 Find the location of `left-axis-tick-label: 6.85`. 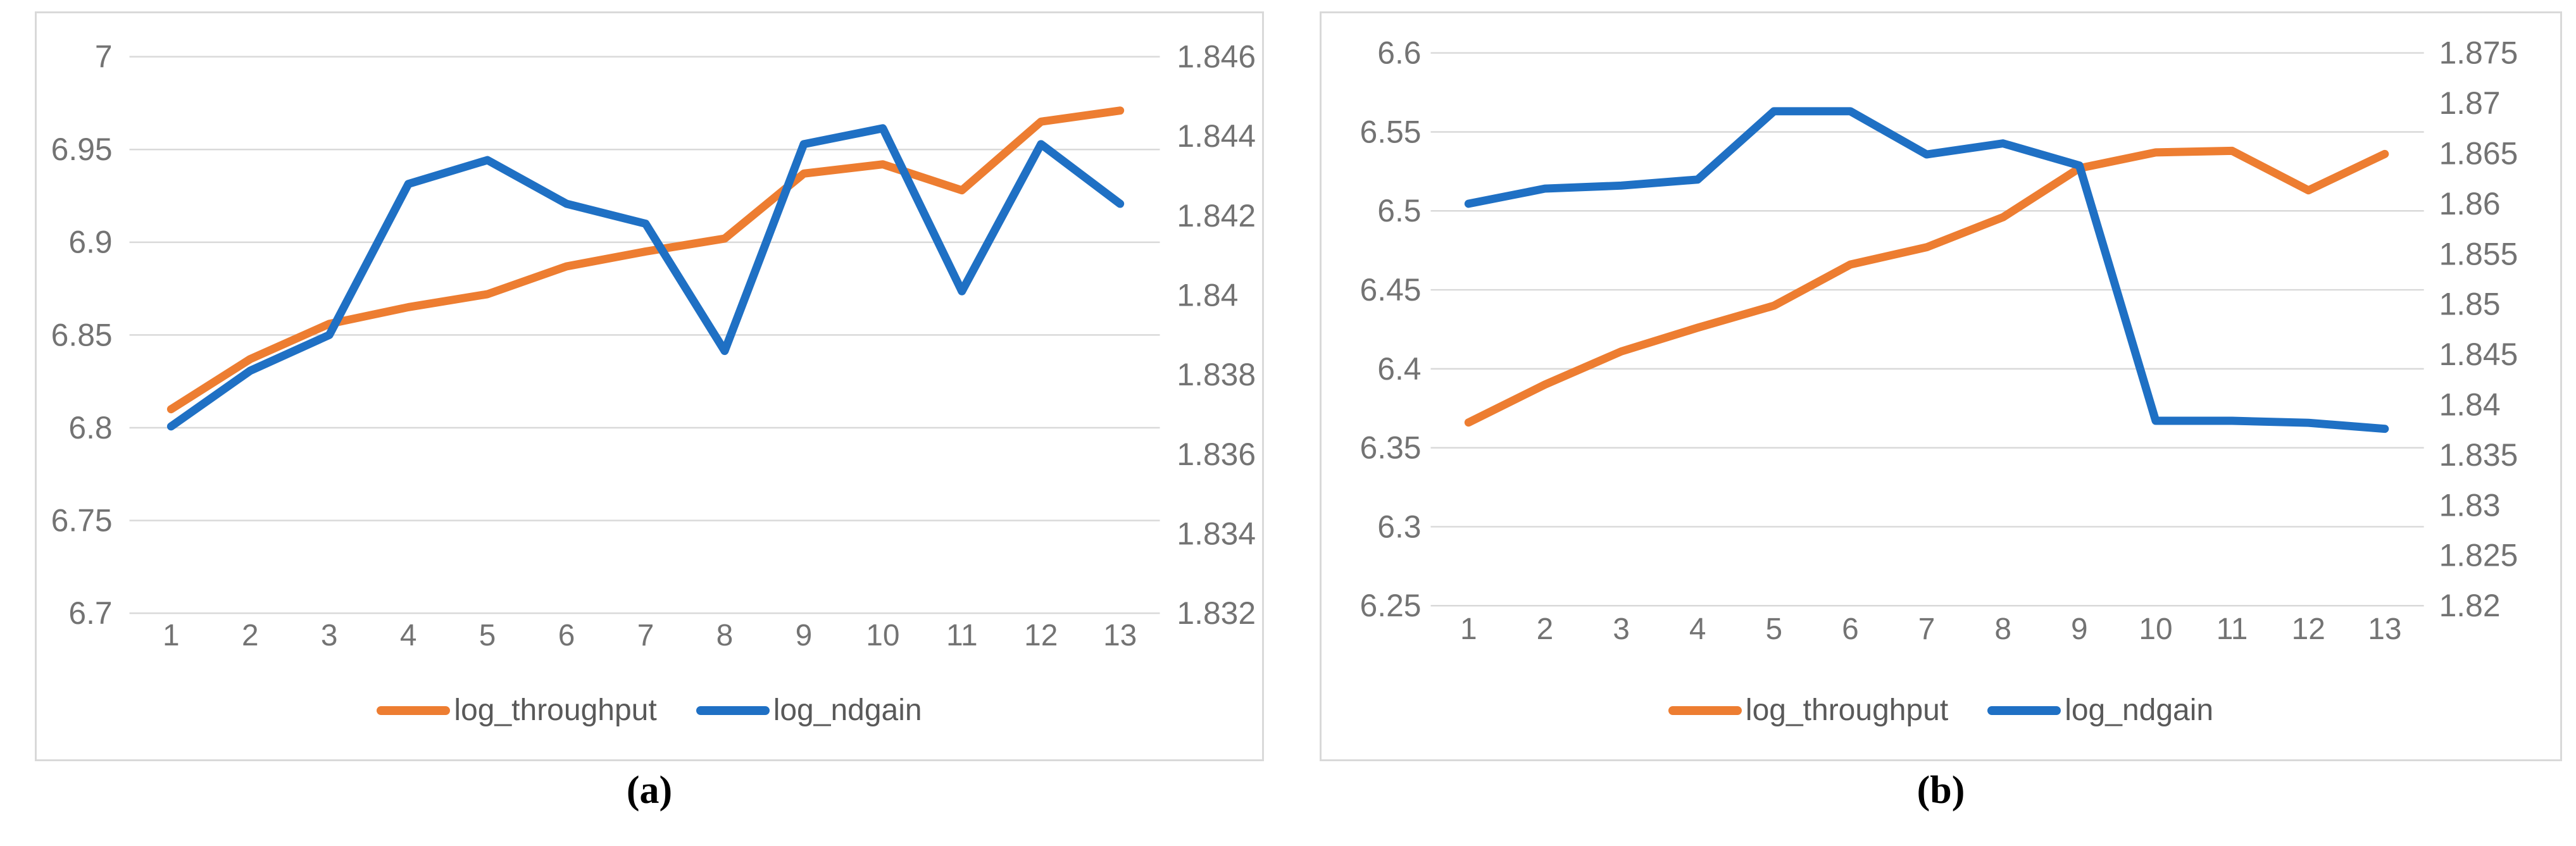

left-axis-tick-label: 6.85 is located at coordinates (82, 334).